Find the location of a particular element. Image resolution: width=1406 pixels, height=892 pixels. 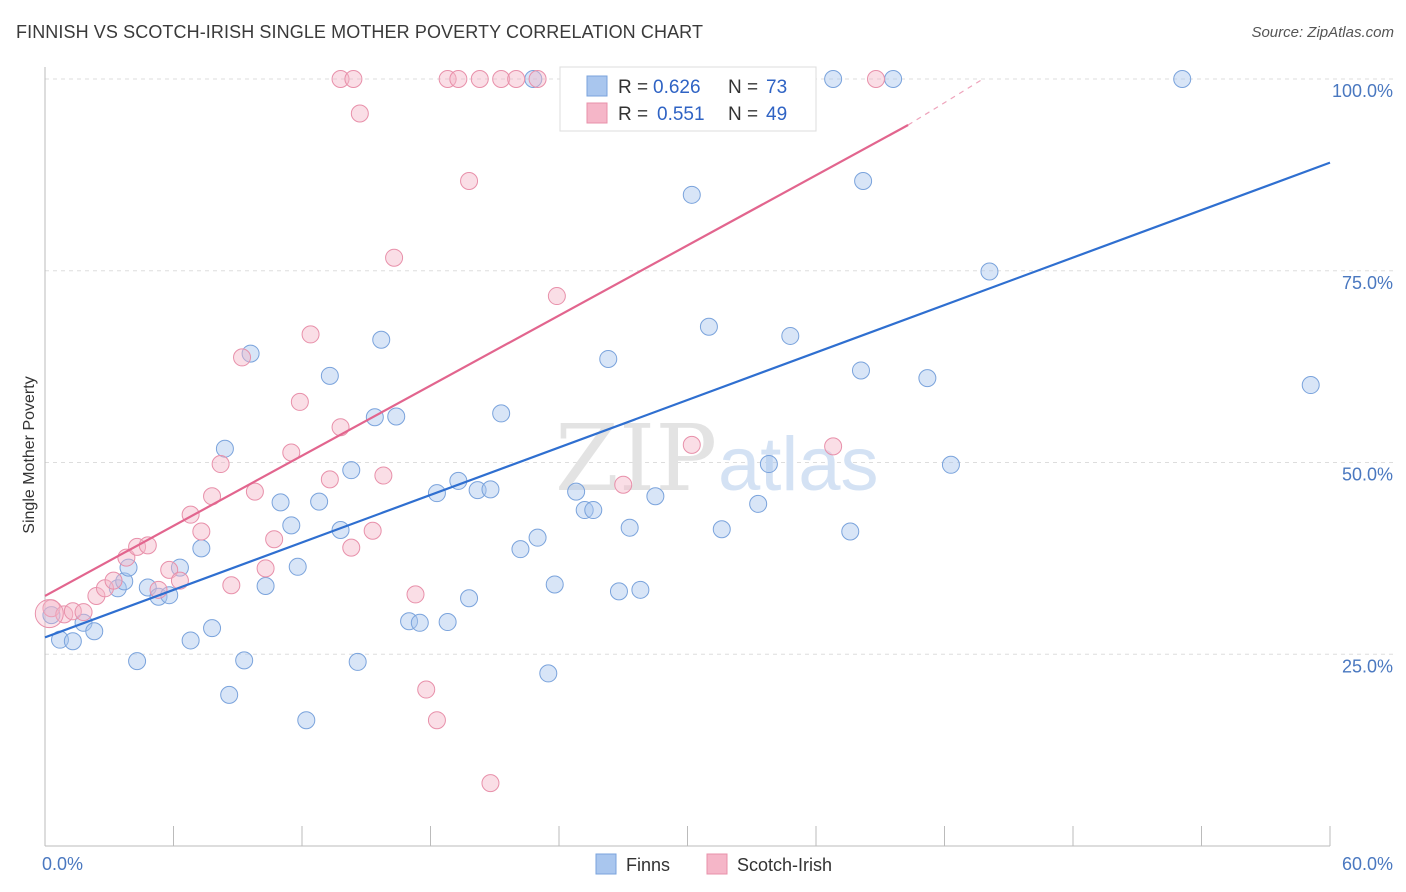

y-axis-label: Single Mother Poverty is located at coordinates (29, 454).